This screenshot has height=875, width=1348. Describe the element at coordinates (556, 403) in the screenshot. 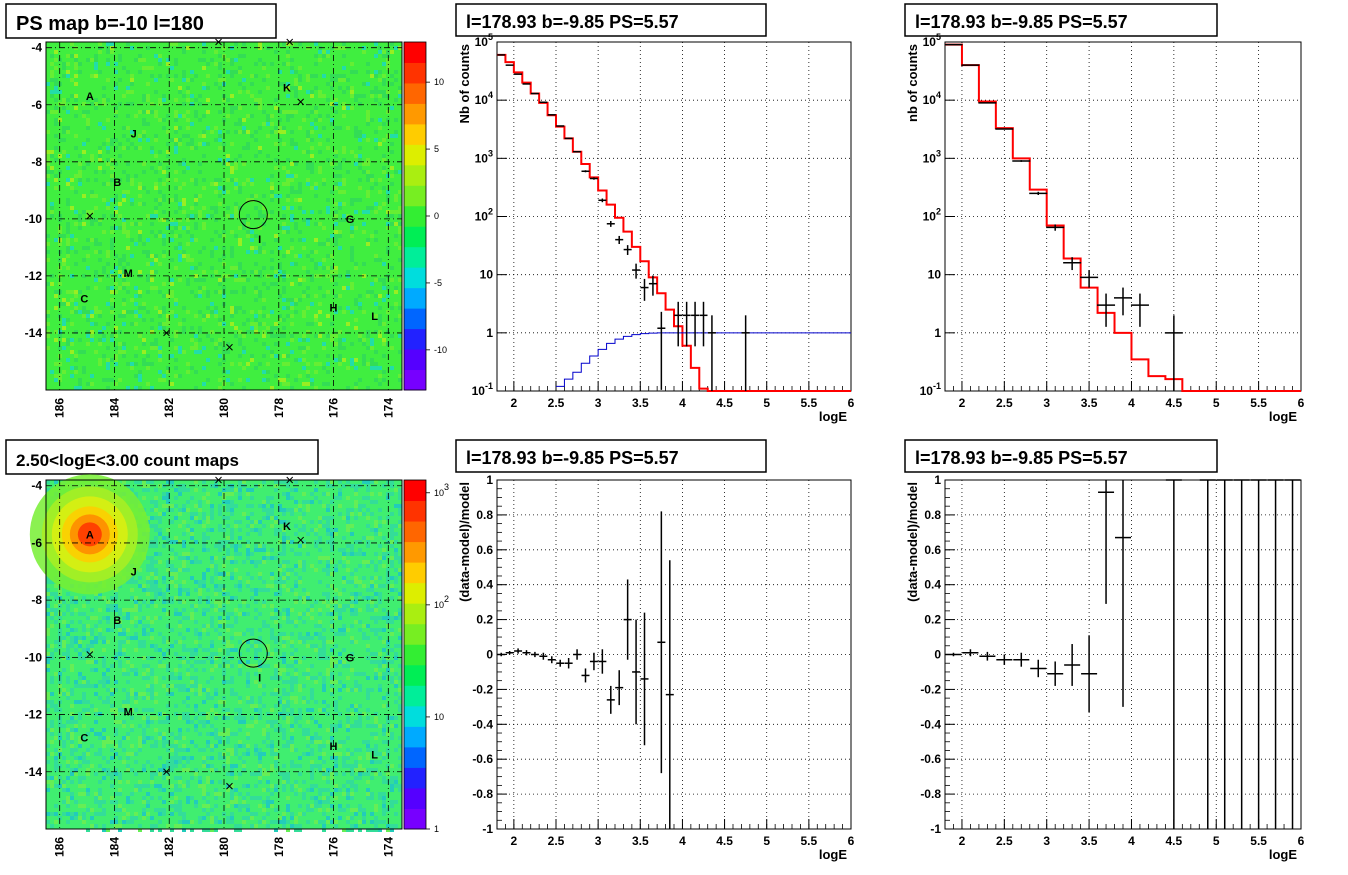

I see `x-tick-label: 2.5` at that location.